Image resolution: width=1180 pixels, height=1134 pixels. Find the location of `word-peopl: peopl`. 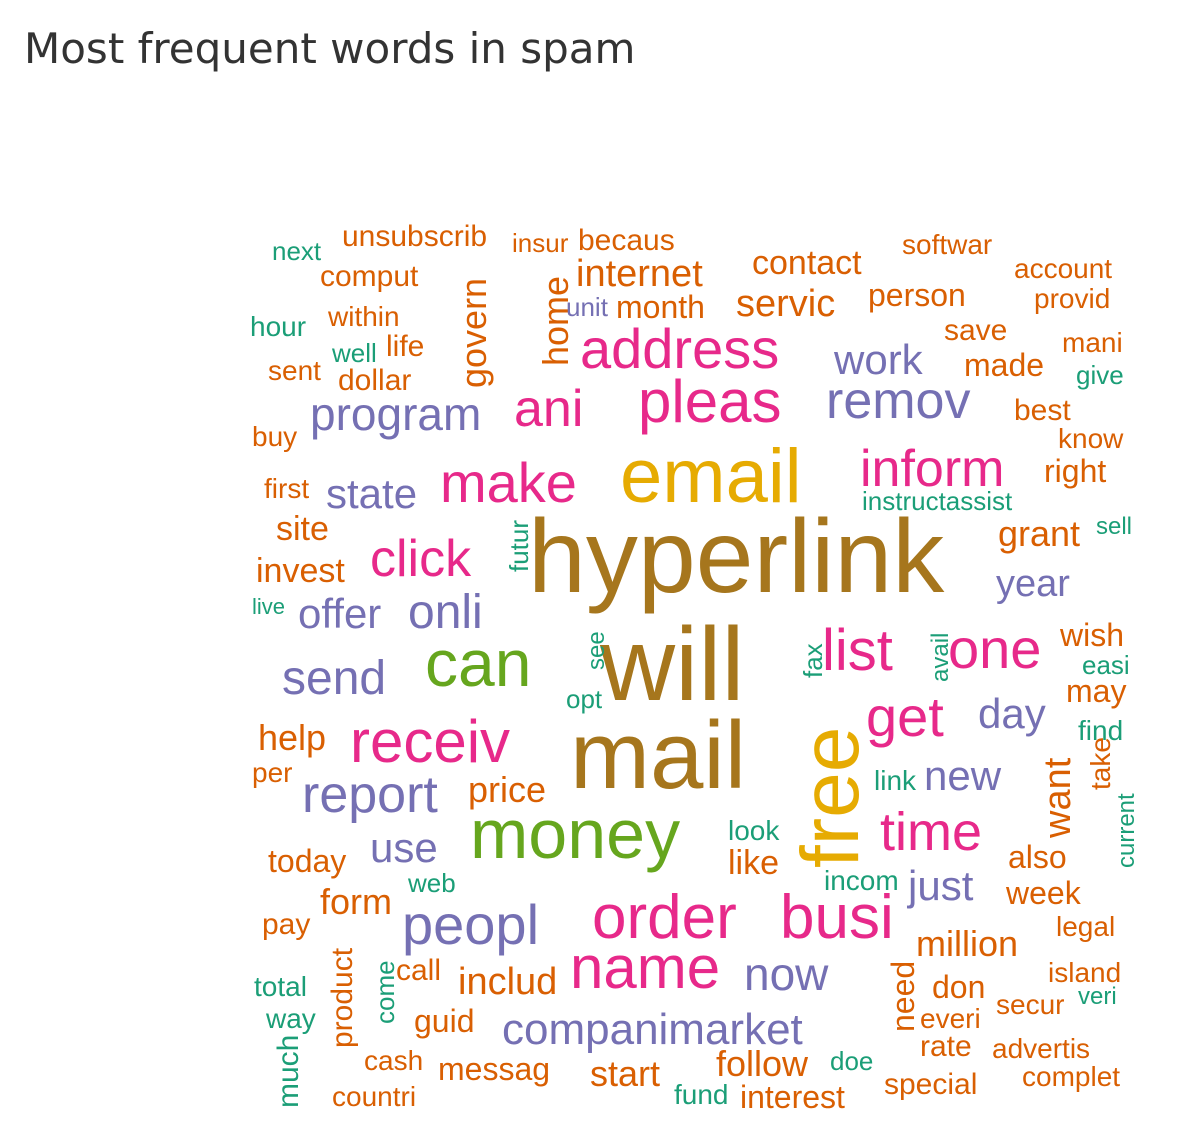

word-peopl: peopl is located at coordinates (470, 924).